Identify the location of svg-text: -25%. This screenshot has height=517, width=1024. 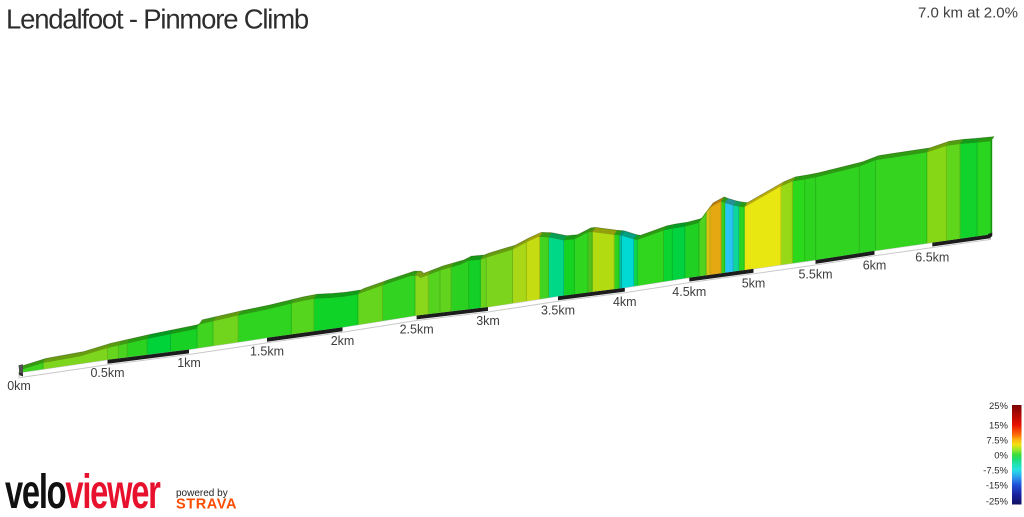
(997, 502).